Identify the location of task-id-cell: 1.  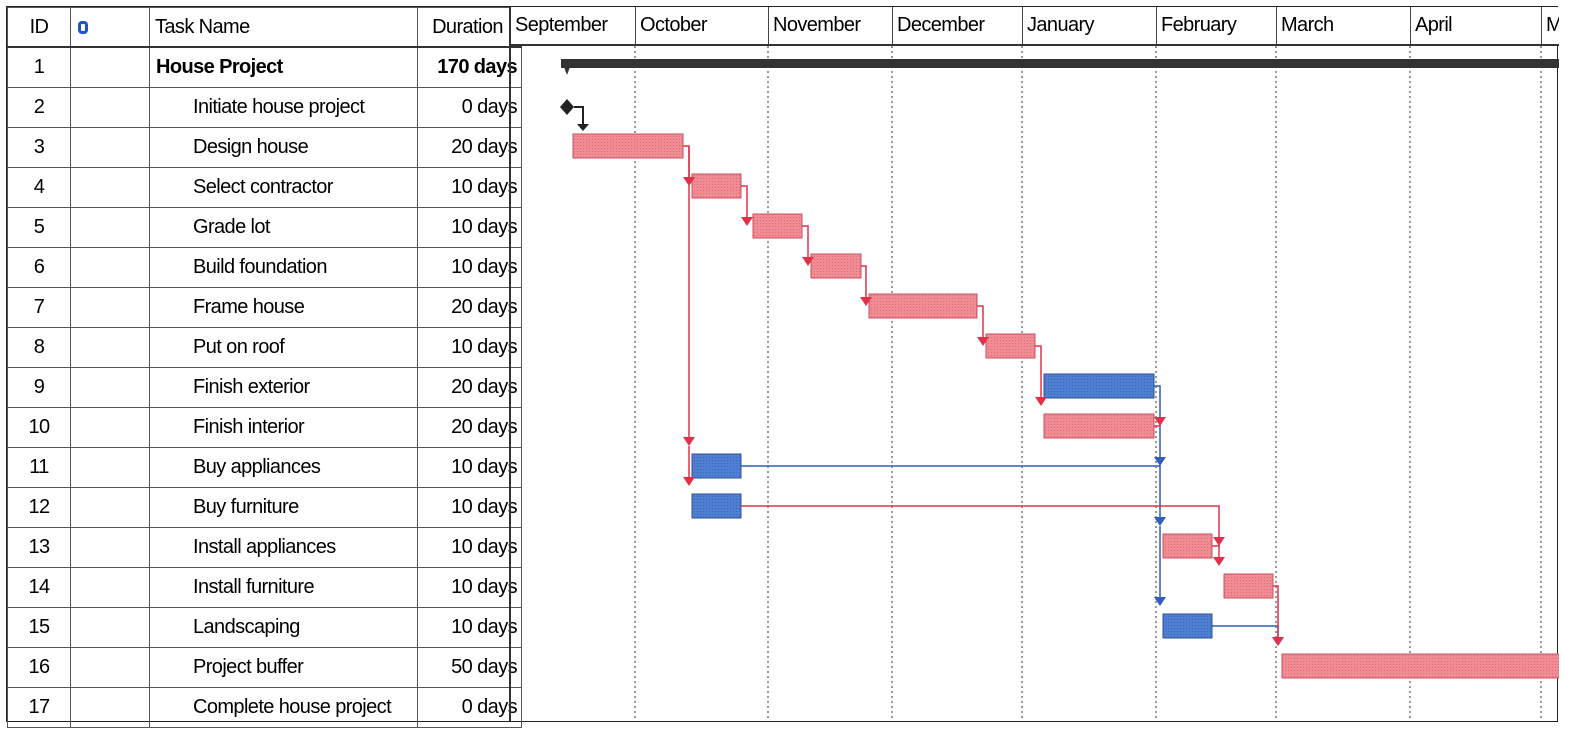
(39, 67).